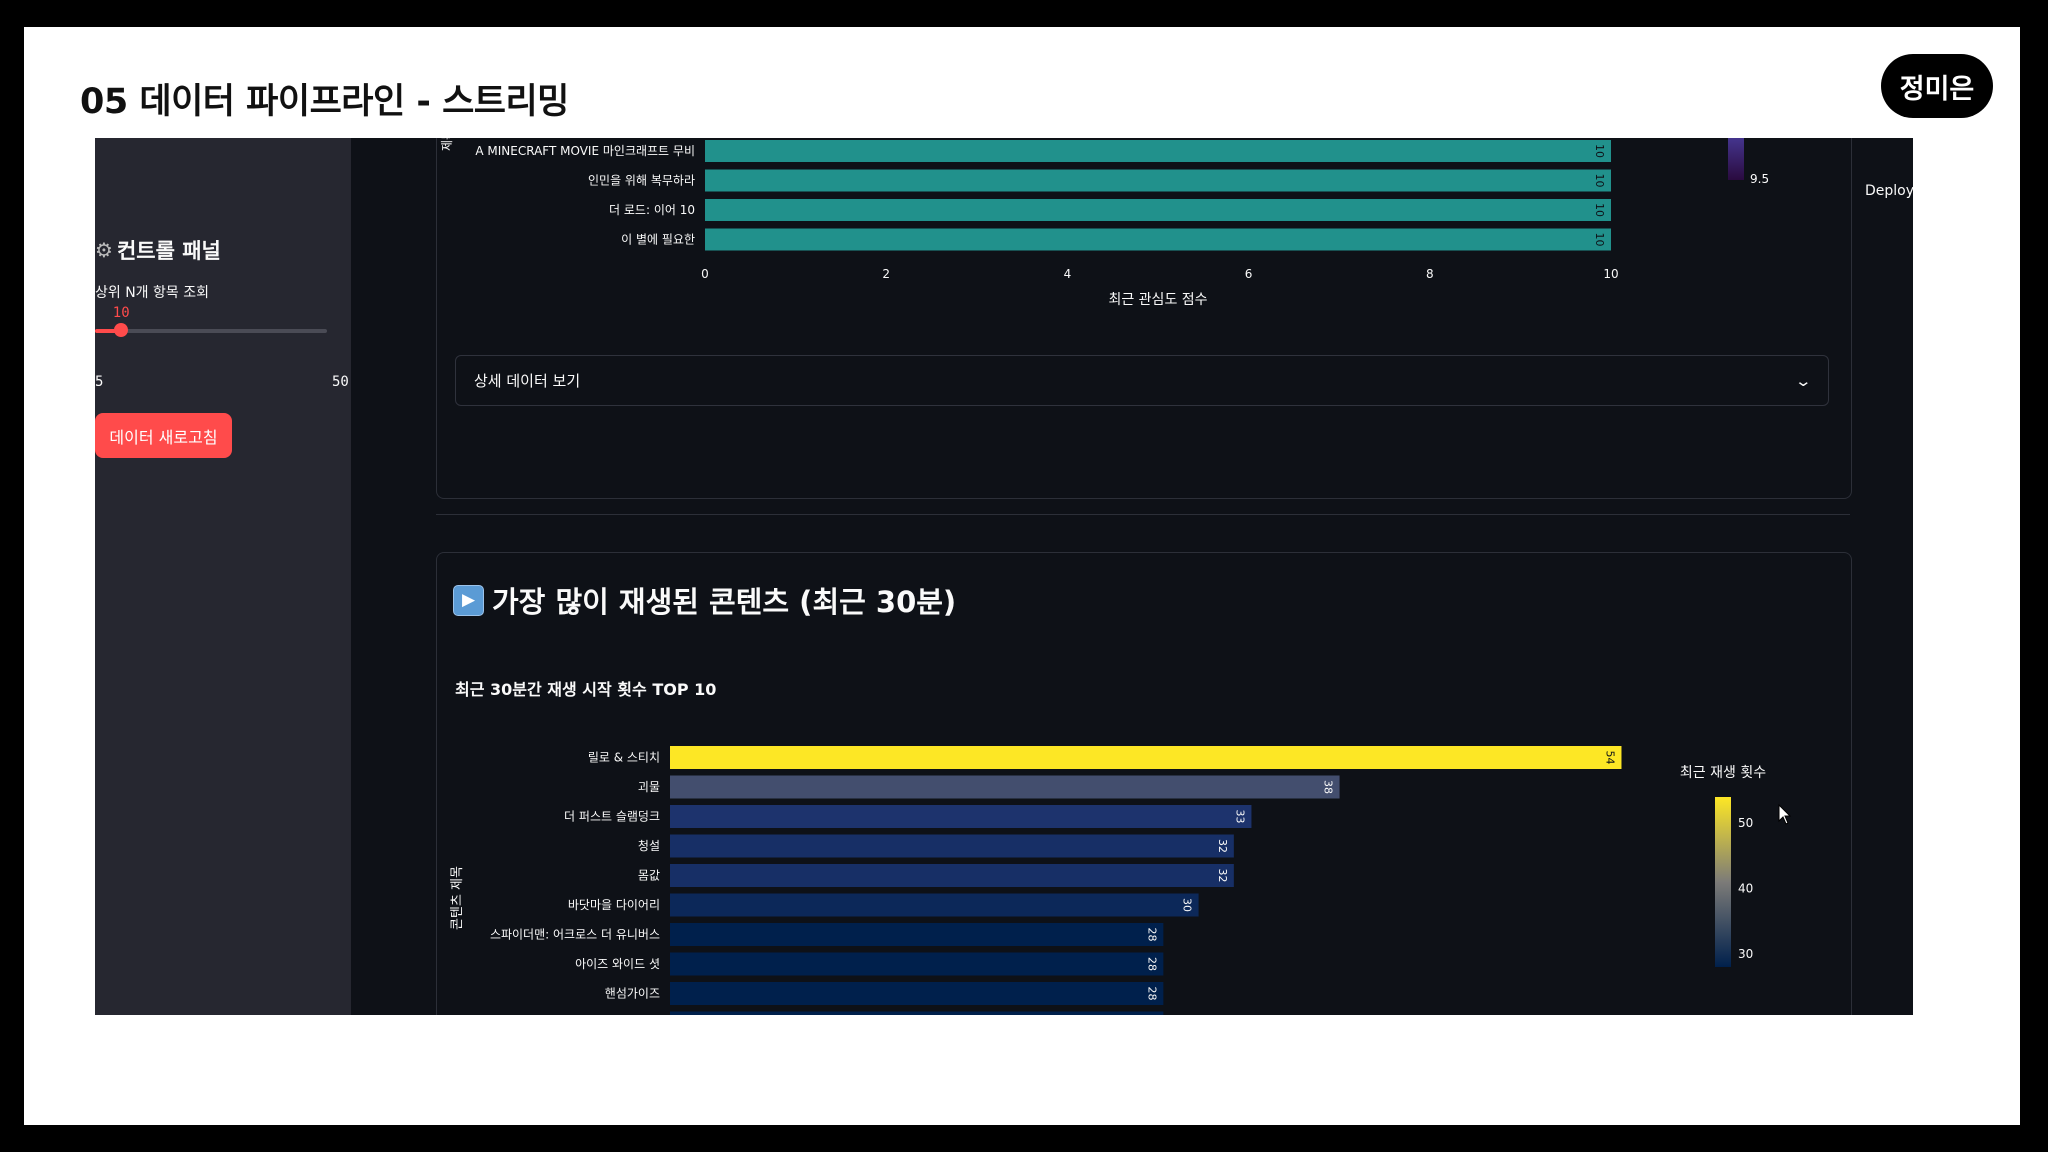  Describe the element at coordinates (1759, 179) in the screenshot. I see `colorbar-tick: 9.5` at that location.